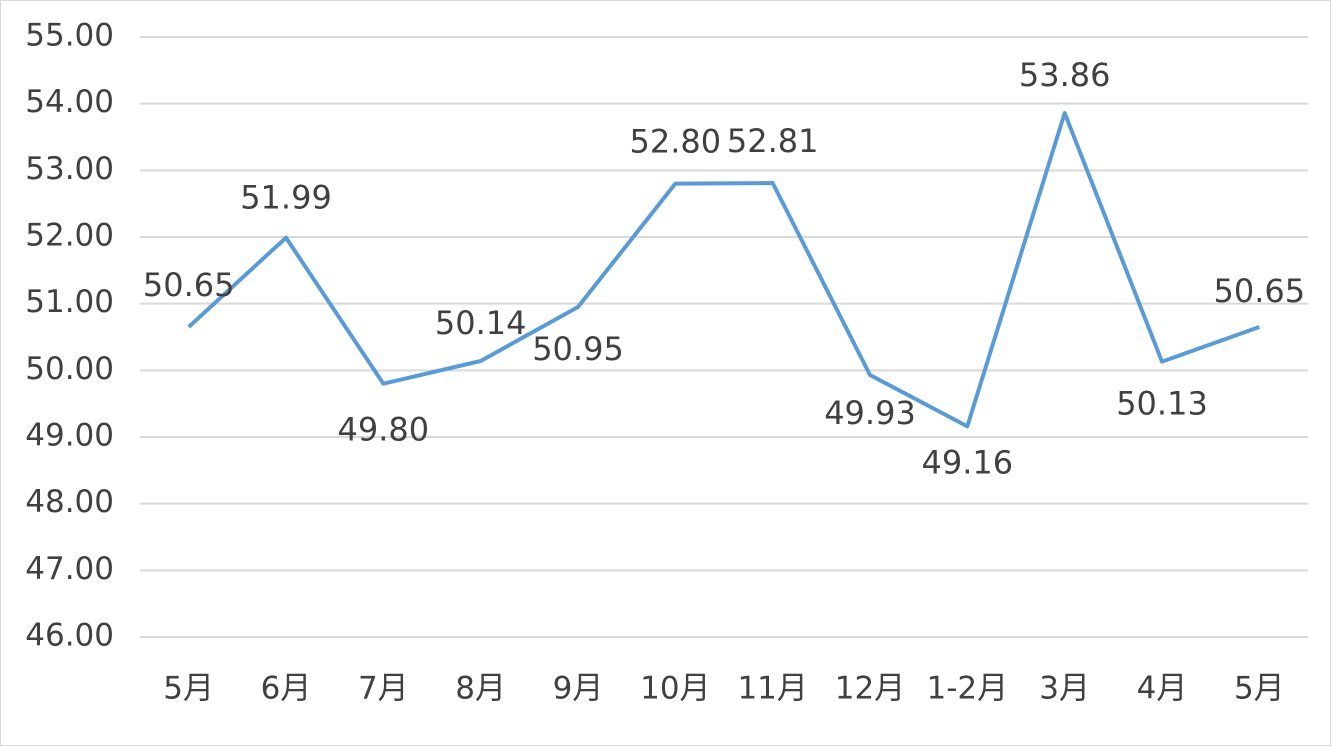 The width and height of the screenshot is (1332, 747). What do you see at coordinates (69, 36) in the screenshot?
I see `y-tick-label: 55.00` at bounding box center [69, 36].